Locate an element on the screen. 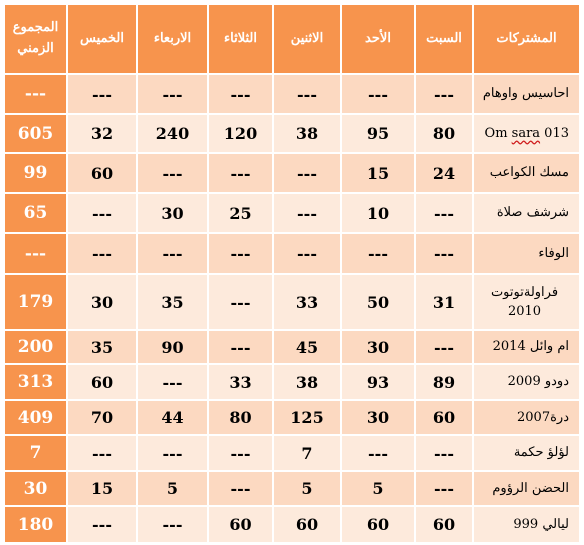 The image size is (584, 545). cell-tuesday: 33 is located at coordinates (240, 382).